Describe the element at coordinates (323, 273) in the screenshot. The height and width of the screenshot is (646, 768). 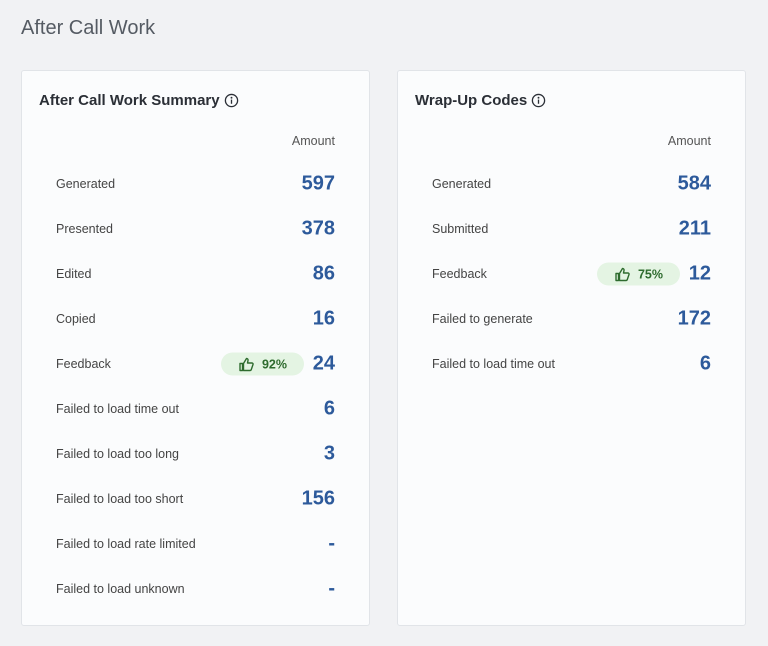
I see `row-value: 86` at that location.